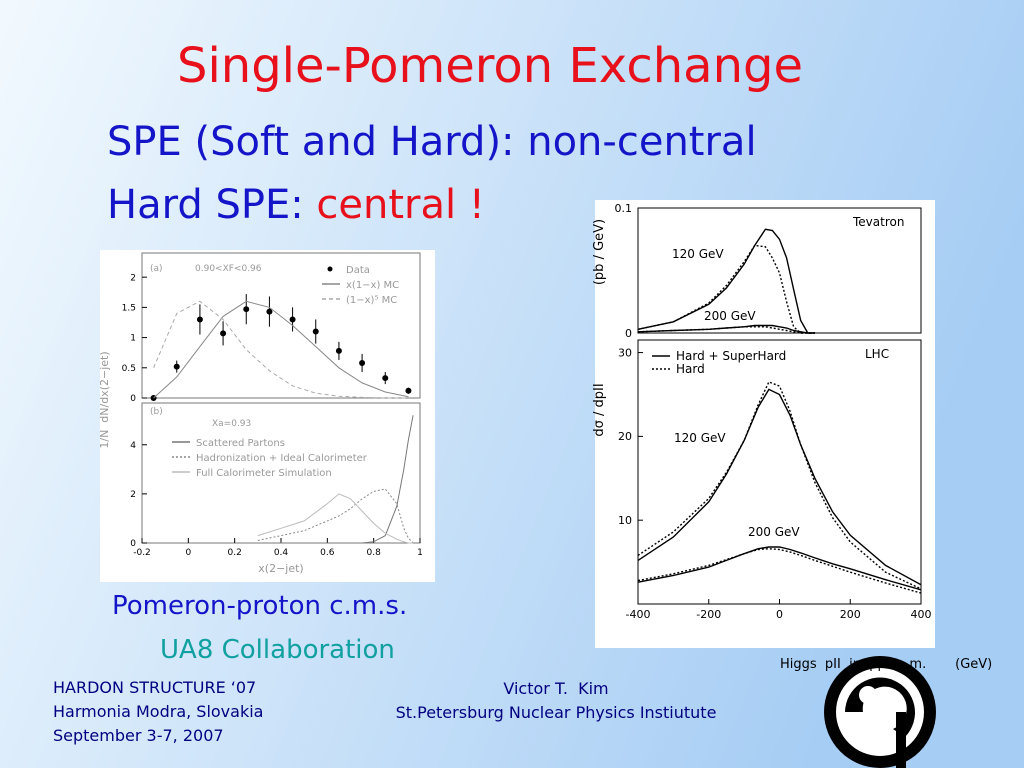 The width and height of the screenshot is (1024, 772). I want to click on annotation: (a), so click(156, 269).